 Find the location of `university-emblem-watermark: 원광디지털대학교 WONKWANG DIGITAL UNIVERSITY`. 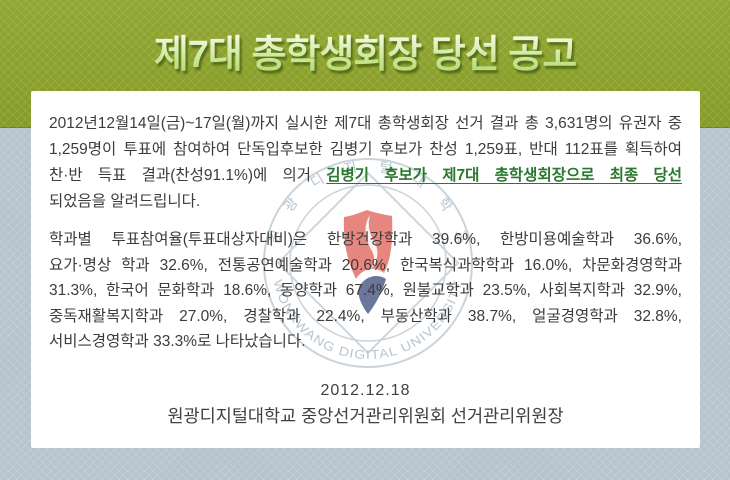

university-emblem-watermark: 원광디지털대학교 WONKWANG DIGITAL UNIVERSITY is located at coordinates (368, 263).